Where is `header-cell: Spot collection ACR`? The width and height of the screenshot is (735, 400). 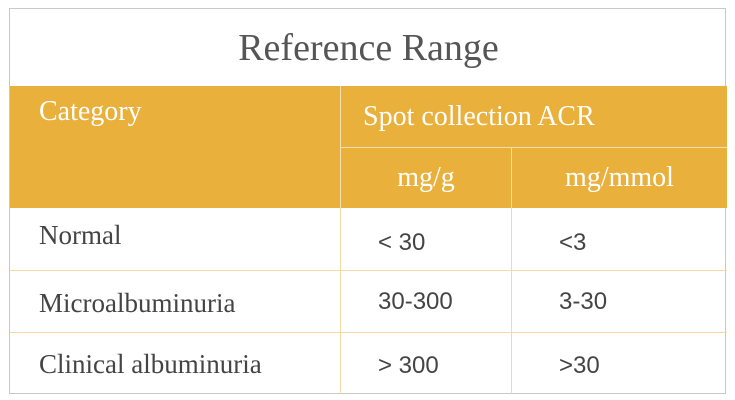 header-cell: Spot collection ACR is located at coordinates (533, 117).